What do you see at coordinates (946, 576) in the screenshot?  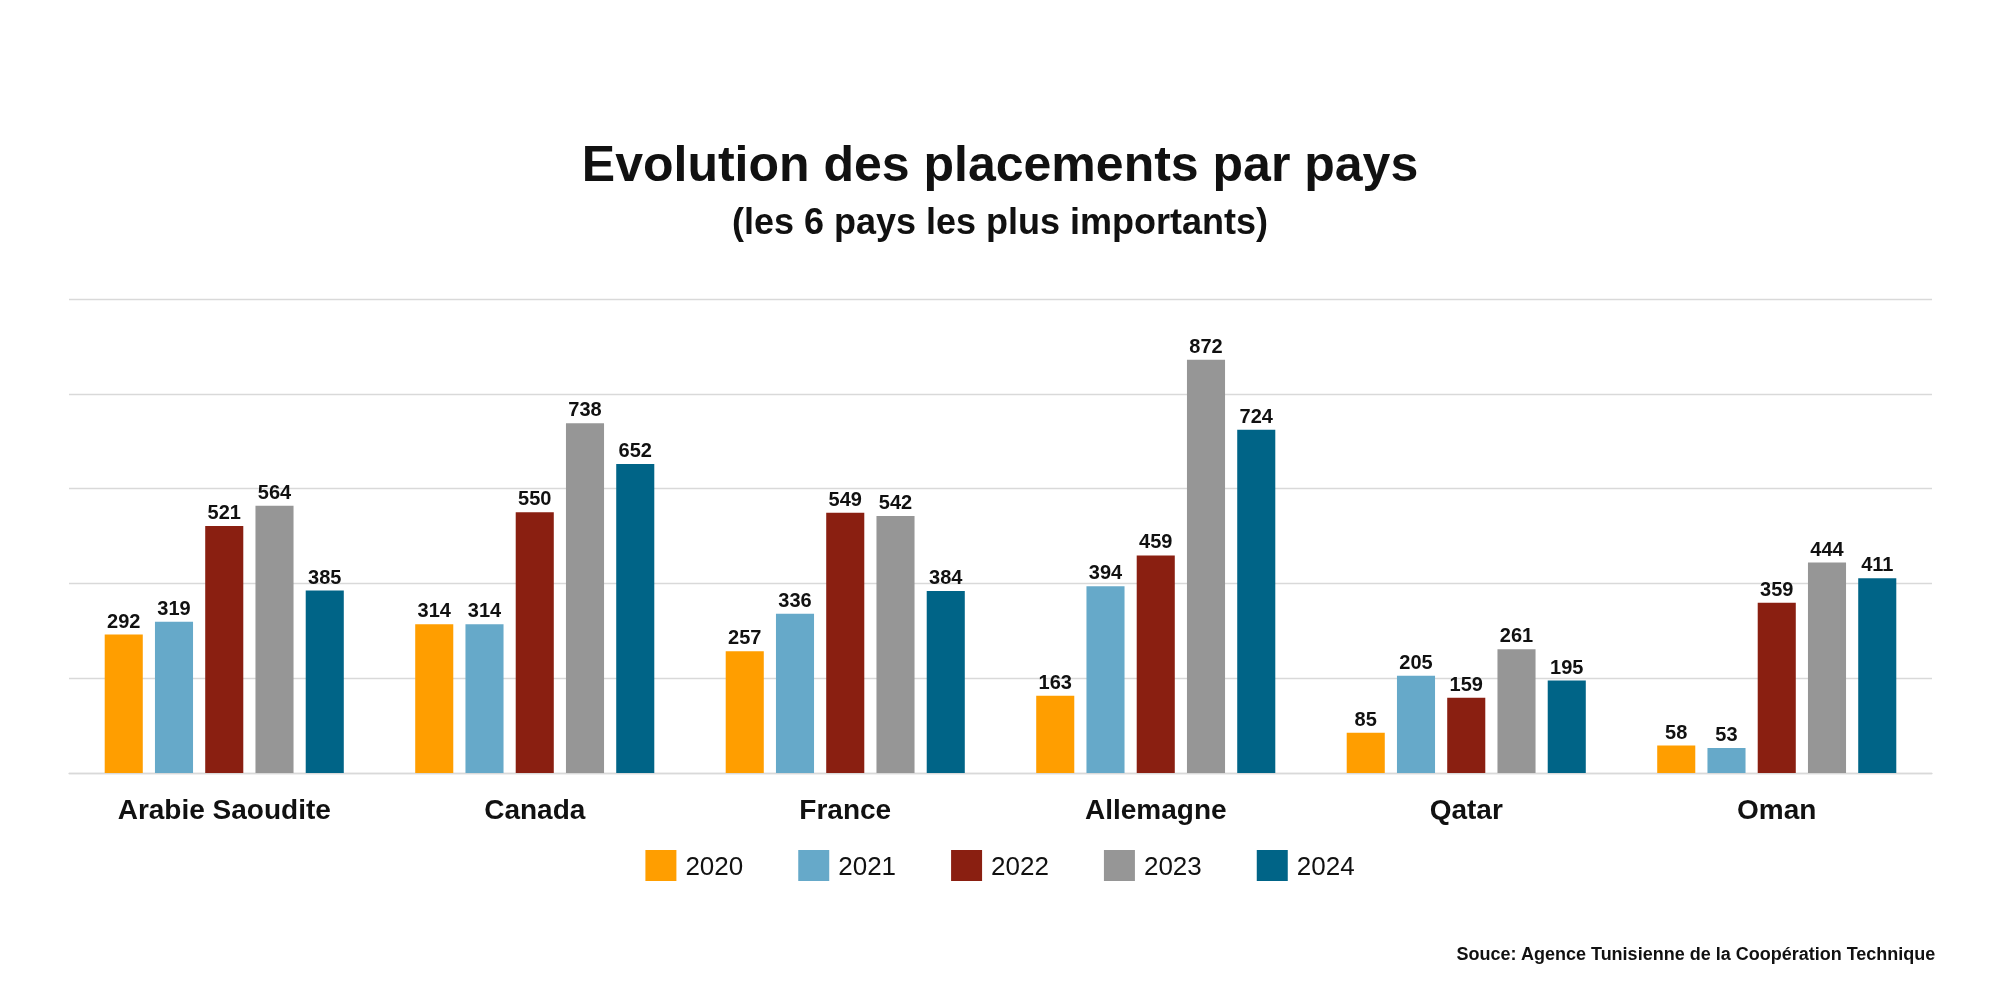 I see `data-label: 384` at bounding box center [946, 576].